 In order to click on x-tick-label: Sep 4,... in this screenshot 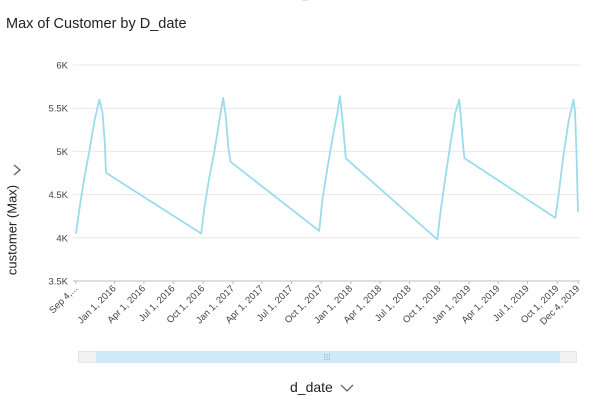, I will do `click(63, 299)`.